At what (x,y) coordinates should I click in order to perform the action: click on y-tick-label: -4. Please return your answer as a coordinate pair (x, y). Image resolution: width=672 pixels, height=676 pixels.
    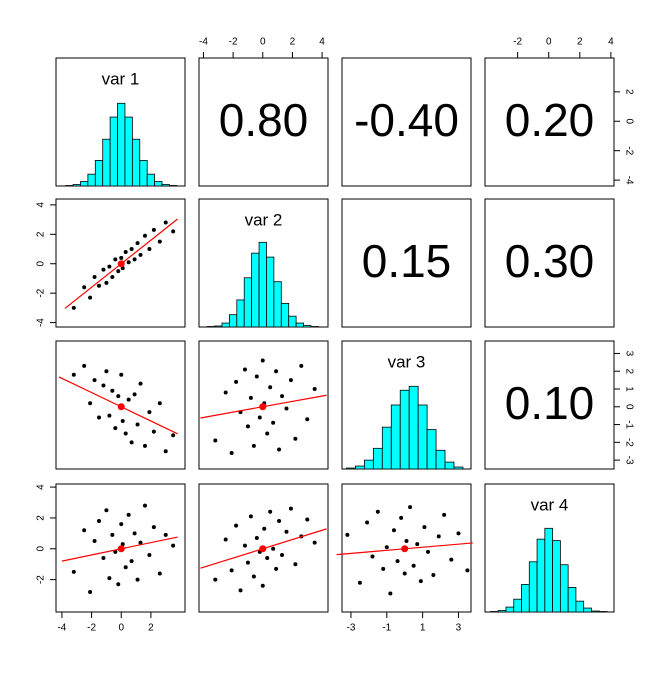
    Looking at the image, I should click on (41, 322).